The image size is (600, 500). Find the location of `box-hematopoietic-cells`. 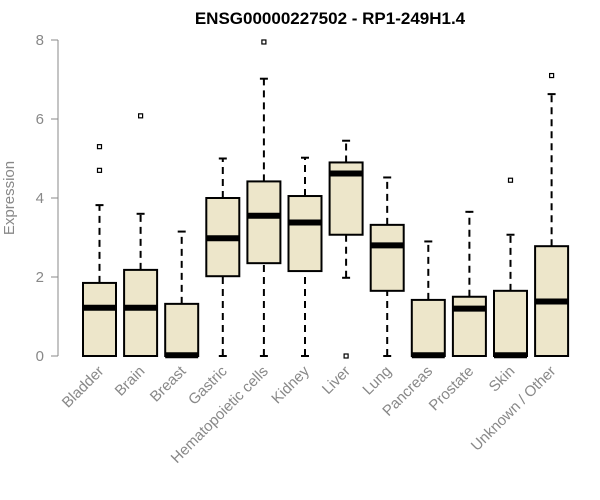

box-hematopoietic-cells is located at coordinates (264, 198).